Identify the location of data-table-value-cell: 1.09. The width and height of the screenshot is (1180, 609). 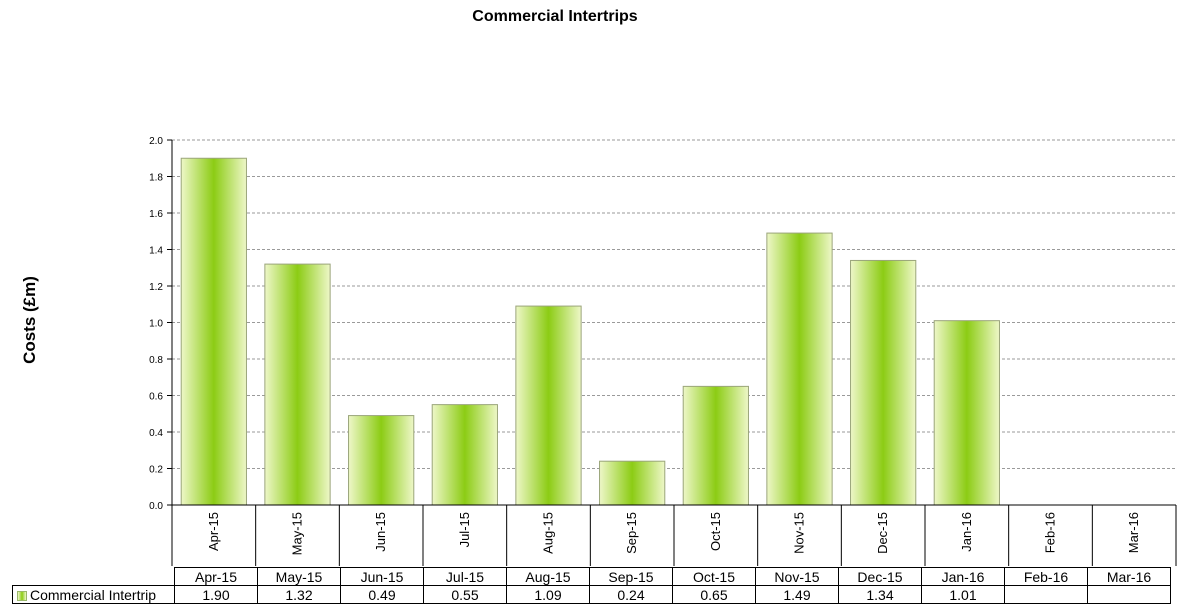
(548, 594).